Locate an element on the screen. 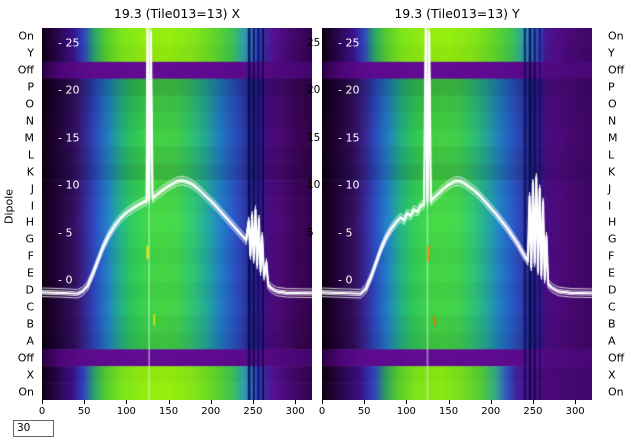 The image size is (640, 440). value-scale-label-gap: 20 is located at coordinates (314, 90).